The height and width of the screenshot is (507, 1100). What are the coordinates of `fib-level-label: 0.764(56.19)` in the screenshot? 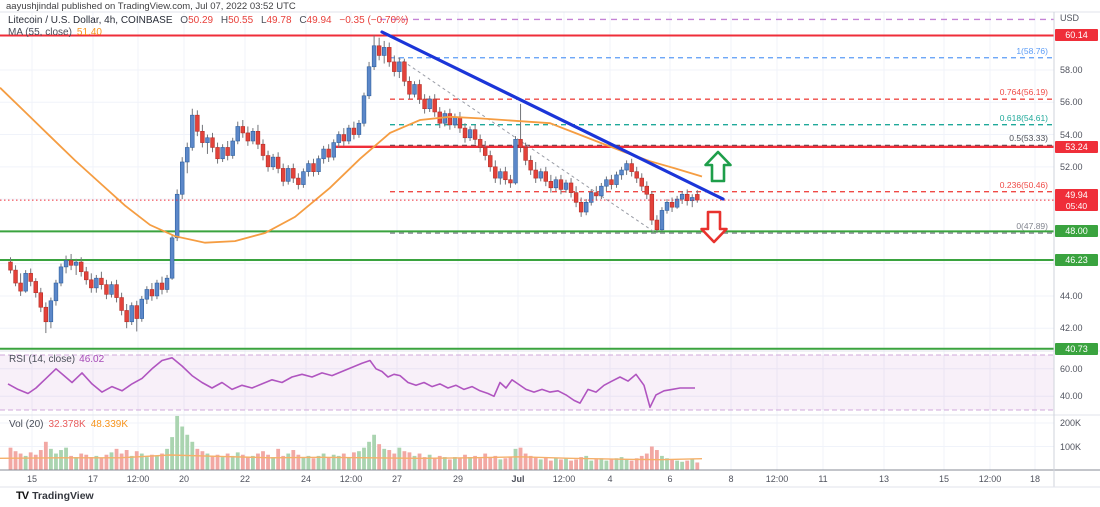 It's located at (1023, 92).